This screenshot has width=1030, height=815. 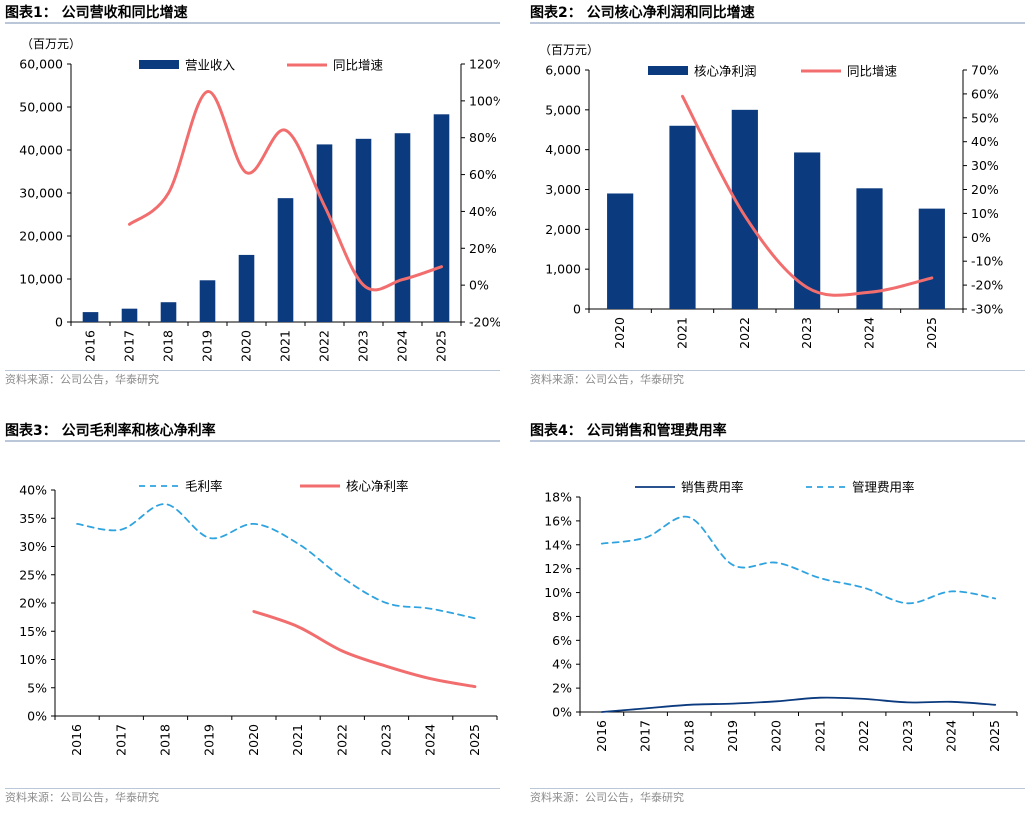 What do you see at coordinates (377, 486) in the screenshot?
I see `legend-label: 核心净利率` at bounding box center [377, 486].